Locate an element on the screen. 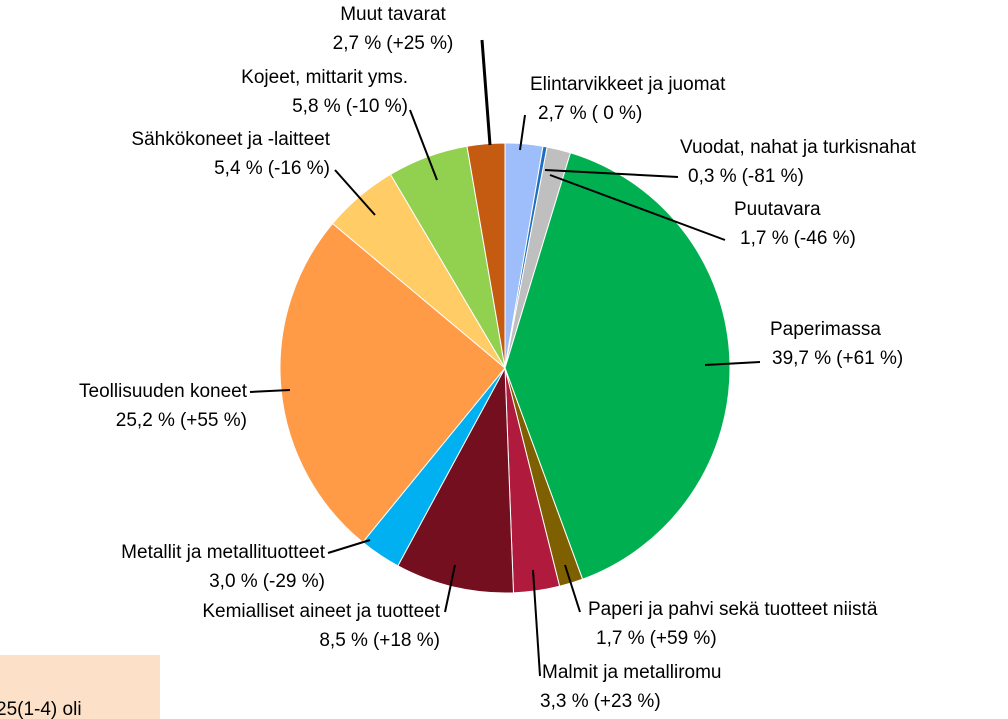 The image size is (1008, 719). slice-value: 1,7 % (-46 %) is located at coordinates (798, 238).